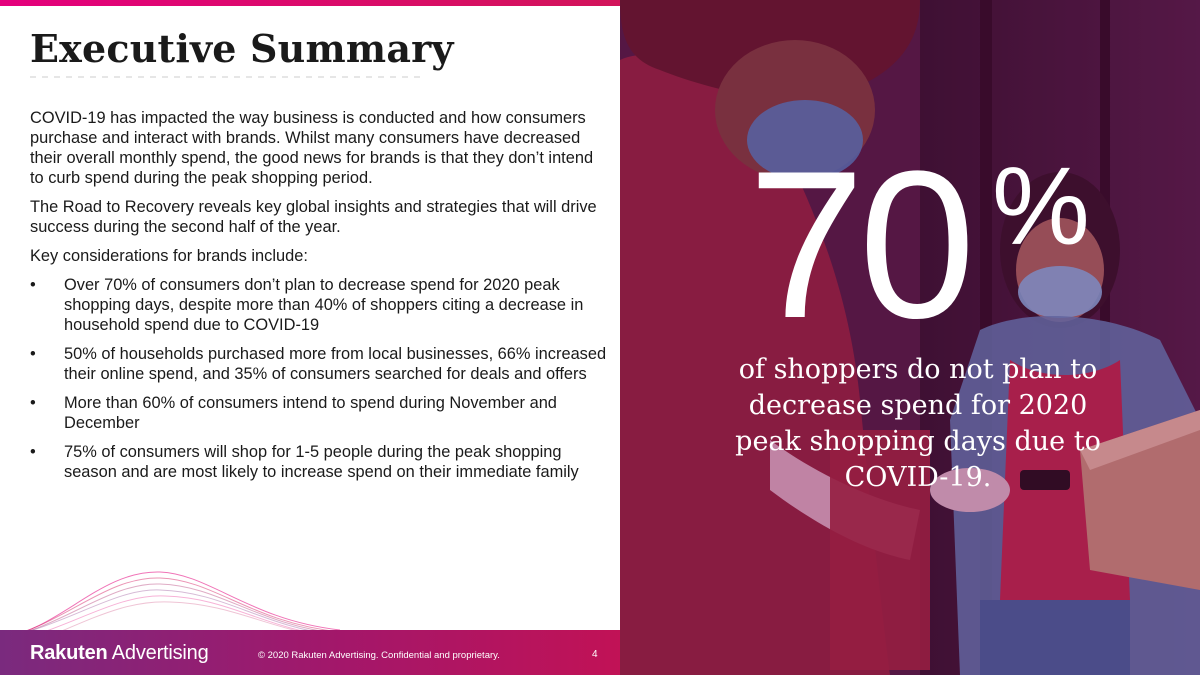 The width and height of the screenshot is (1200, 675). I want to click on stat-number: 70, so click(862, 244).